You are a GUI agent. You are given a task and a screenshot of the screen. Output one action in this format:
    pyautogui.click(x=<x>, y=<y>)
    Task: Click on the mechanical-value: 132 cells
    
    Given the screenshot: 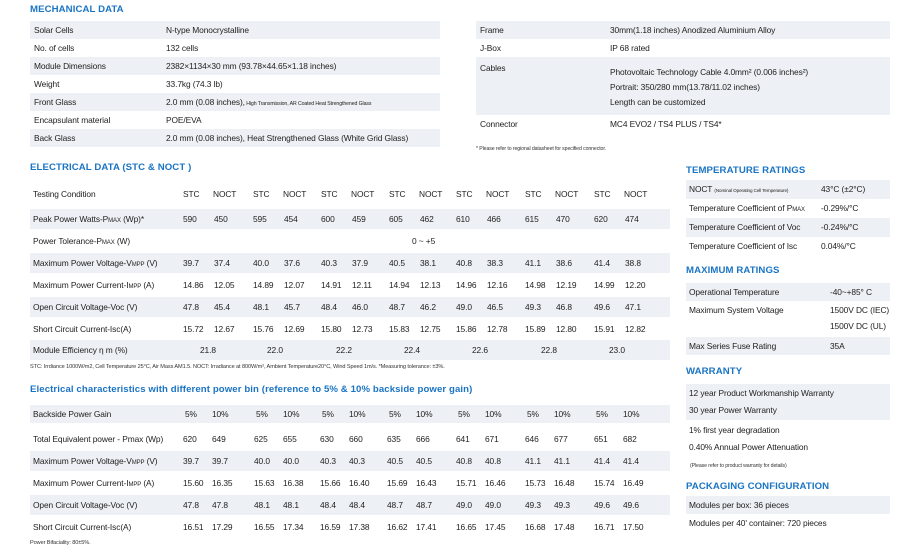 What is the action you would take?
    pyautogui.click(x=182, y=48)
    